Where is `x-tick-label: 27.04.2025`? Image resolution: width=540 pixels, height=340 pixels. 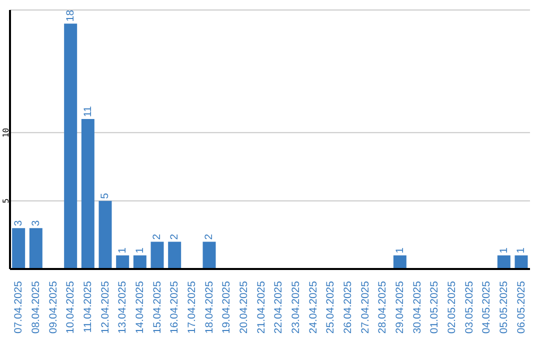 x-tick-label: 27.04.2025 is located at coordinates (365, 307).